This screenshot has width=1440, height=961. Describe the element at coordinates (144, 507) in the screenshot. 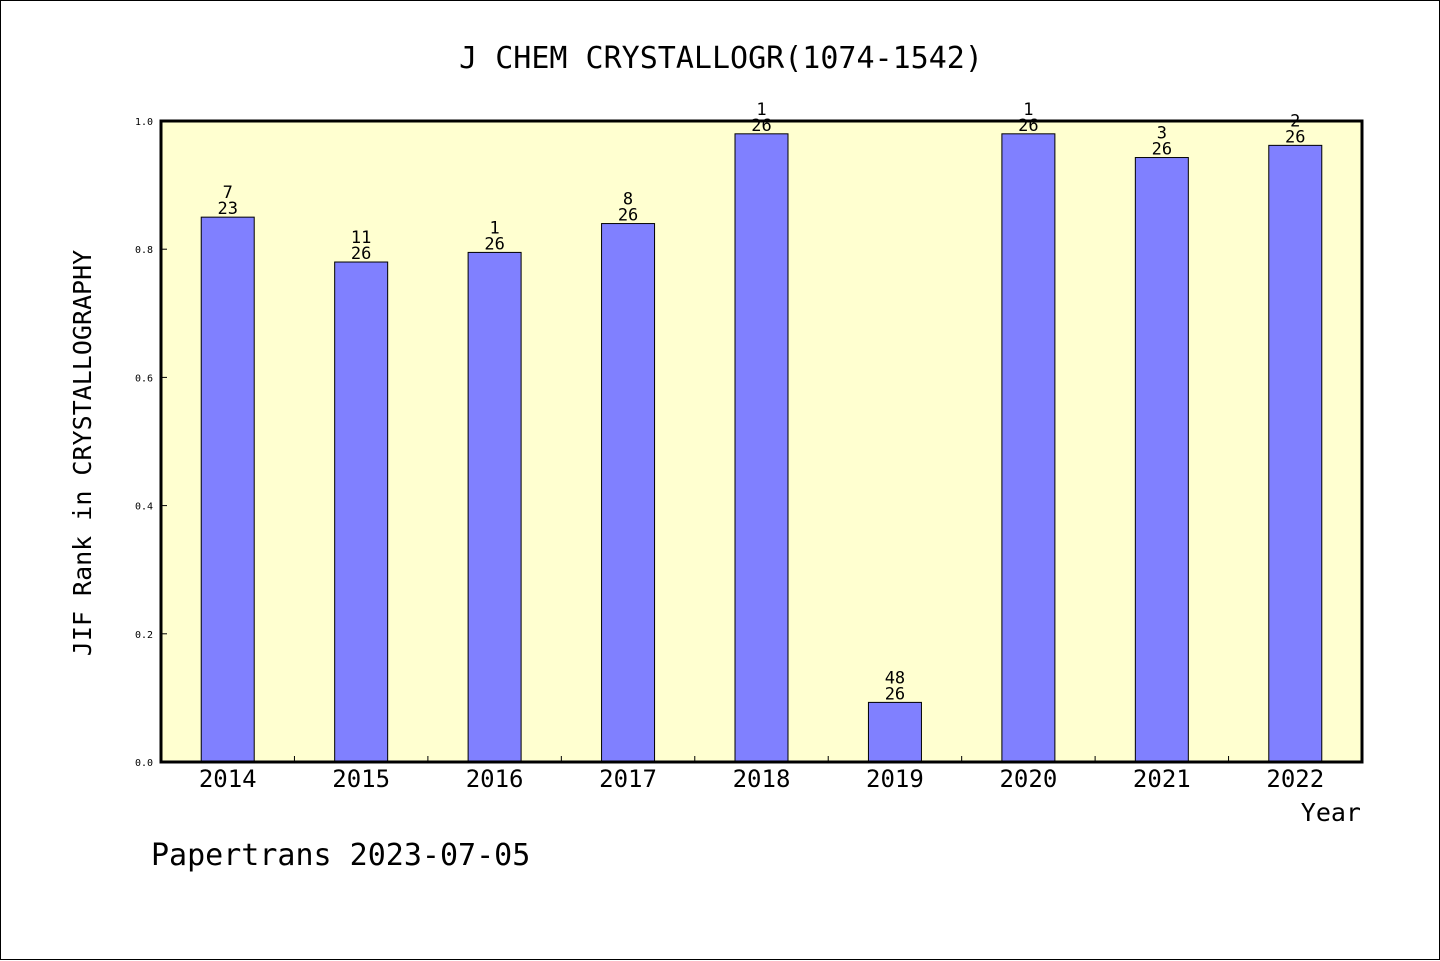

I see `y-tick-label: 0.4` at that location.